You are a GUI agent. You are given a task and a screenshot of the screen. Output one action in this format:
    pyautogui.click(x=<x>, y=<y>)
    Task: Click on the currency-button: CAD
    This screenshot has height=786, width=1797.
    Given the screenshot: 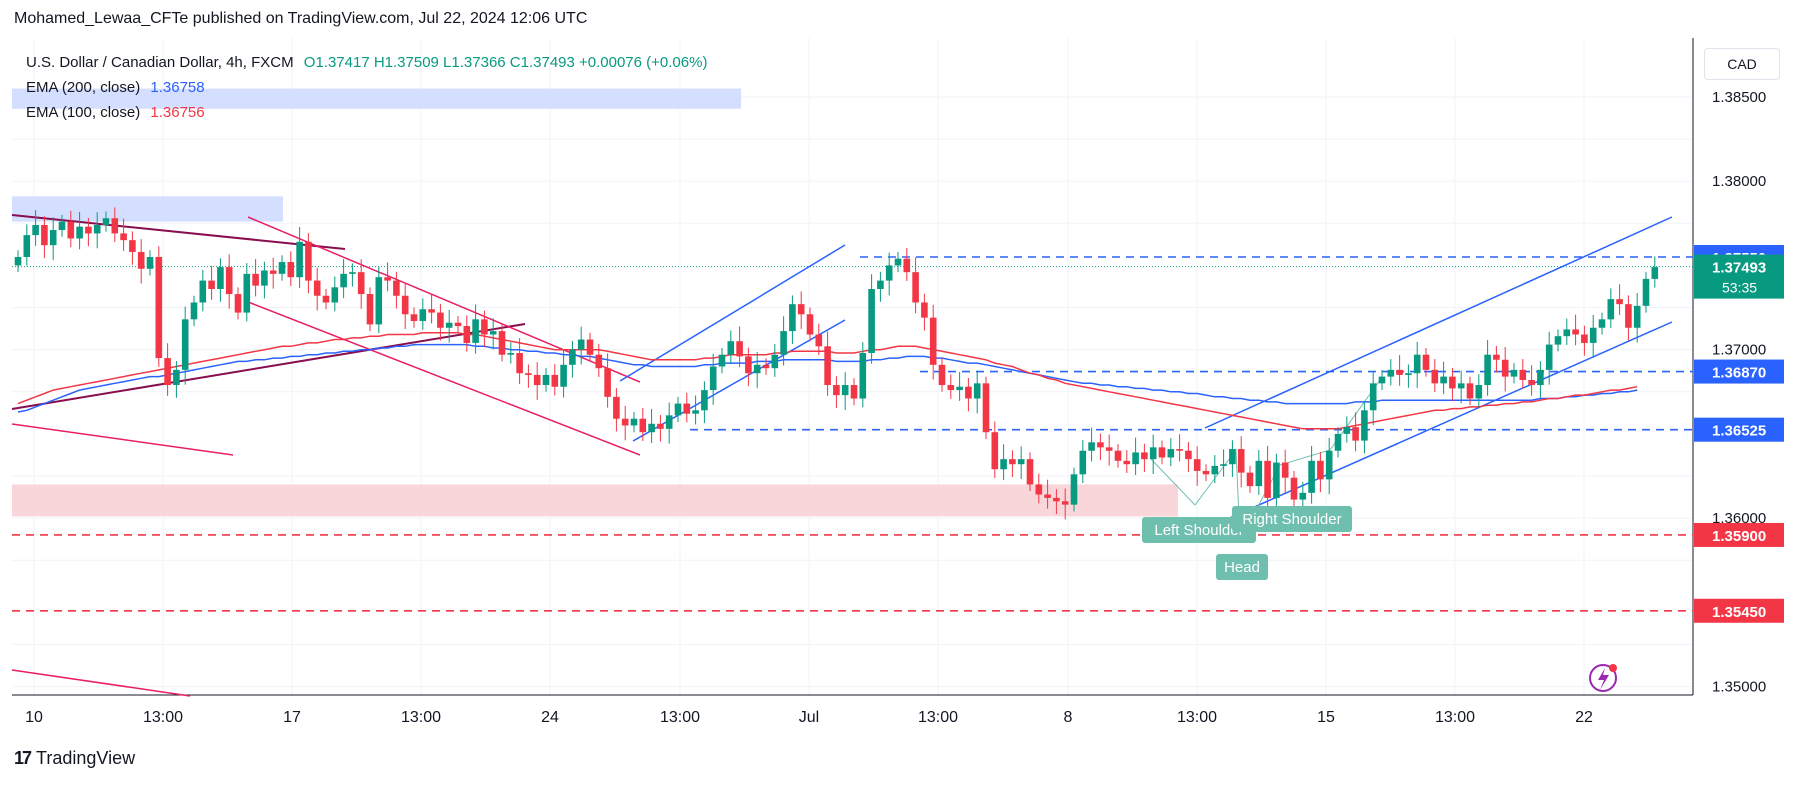 What is the action you would take?
    pyautogui.click(x=1742, y=64)
    